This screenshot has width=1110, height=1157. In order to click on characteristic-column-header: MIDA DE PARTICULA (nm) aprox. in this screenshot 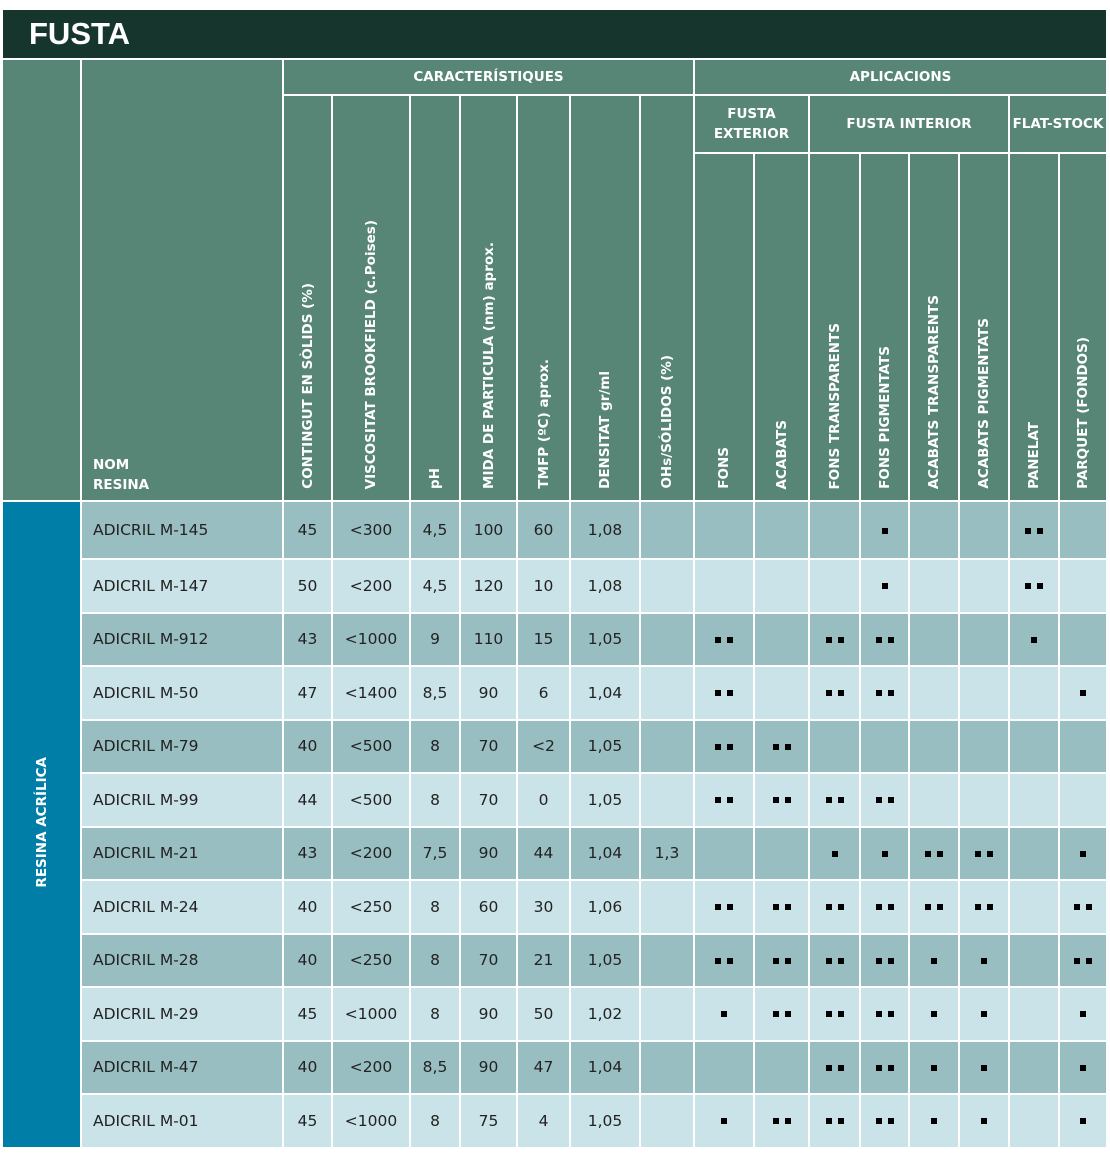, I will do `click(488, 298)`.